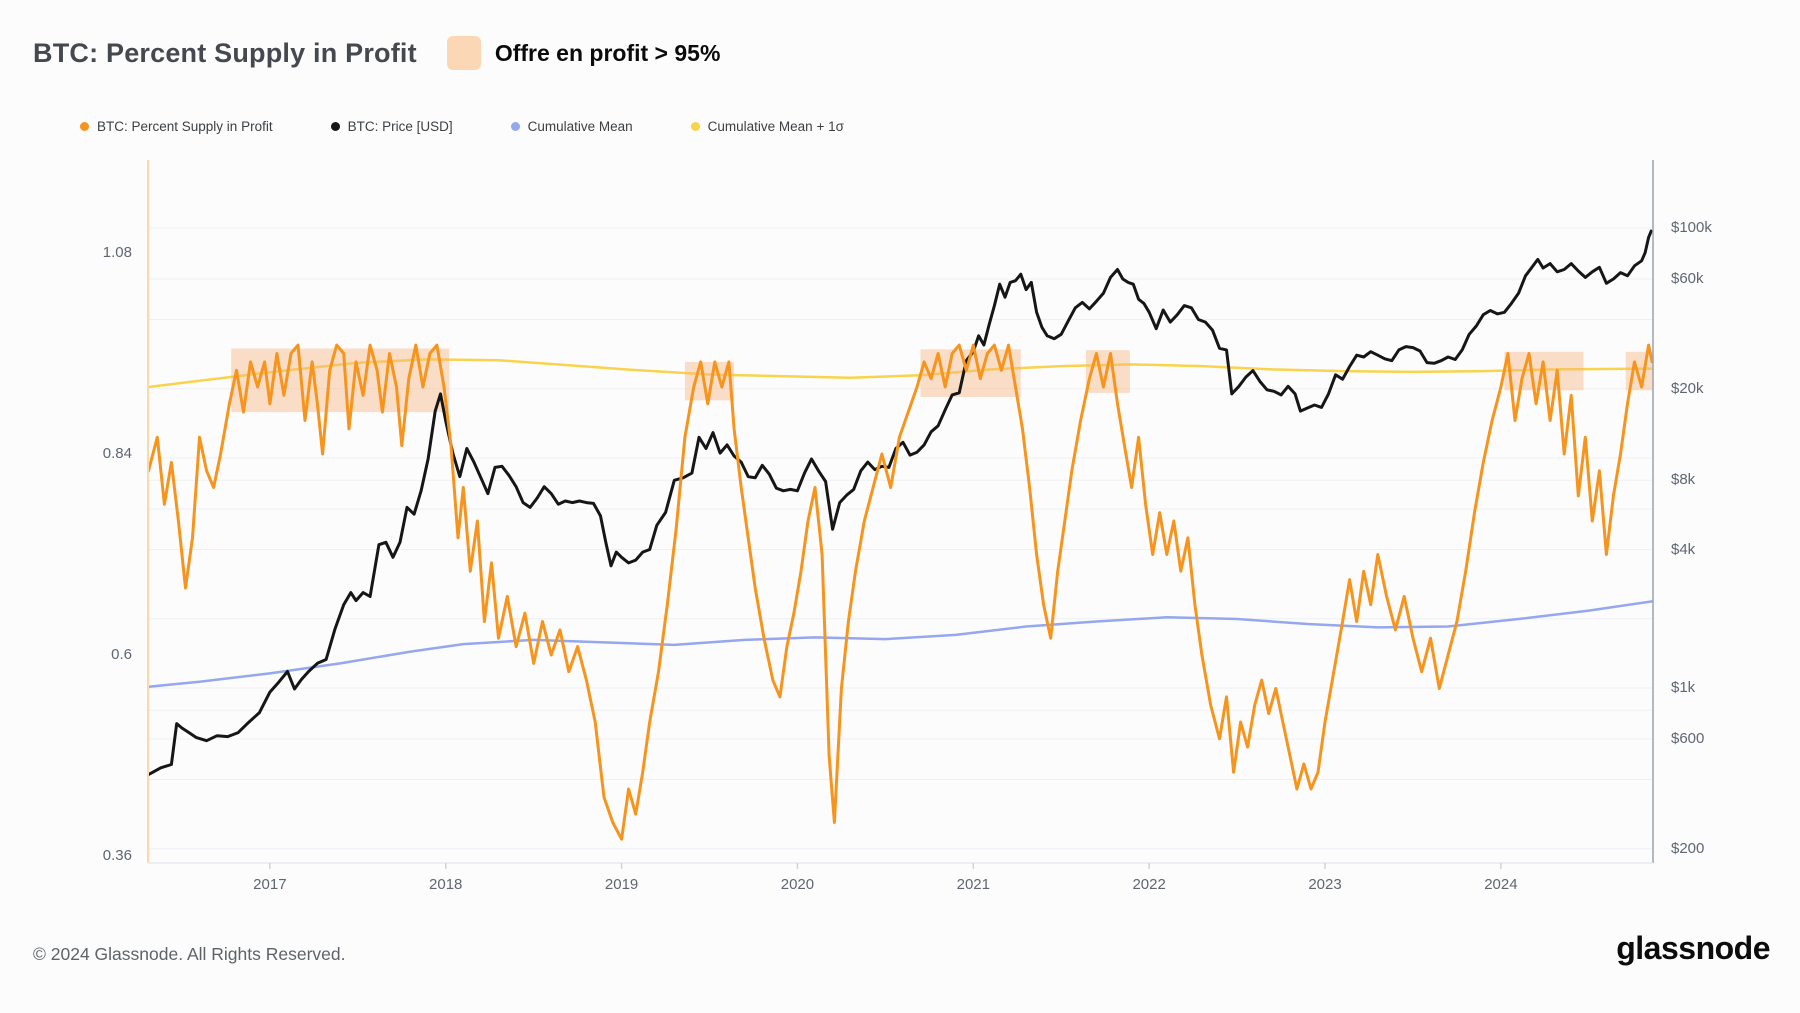 Image resolution: width=1800 pixels, height=1013 pixels. Describe the element at coordinates (900, 373) in the screenshot. I see `line-cumulative-mean-1sigma` at that location.